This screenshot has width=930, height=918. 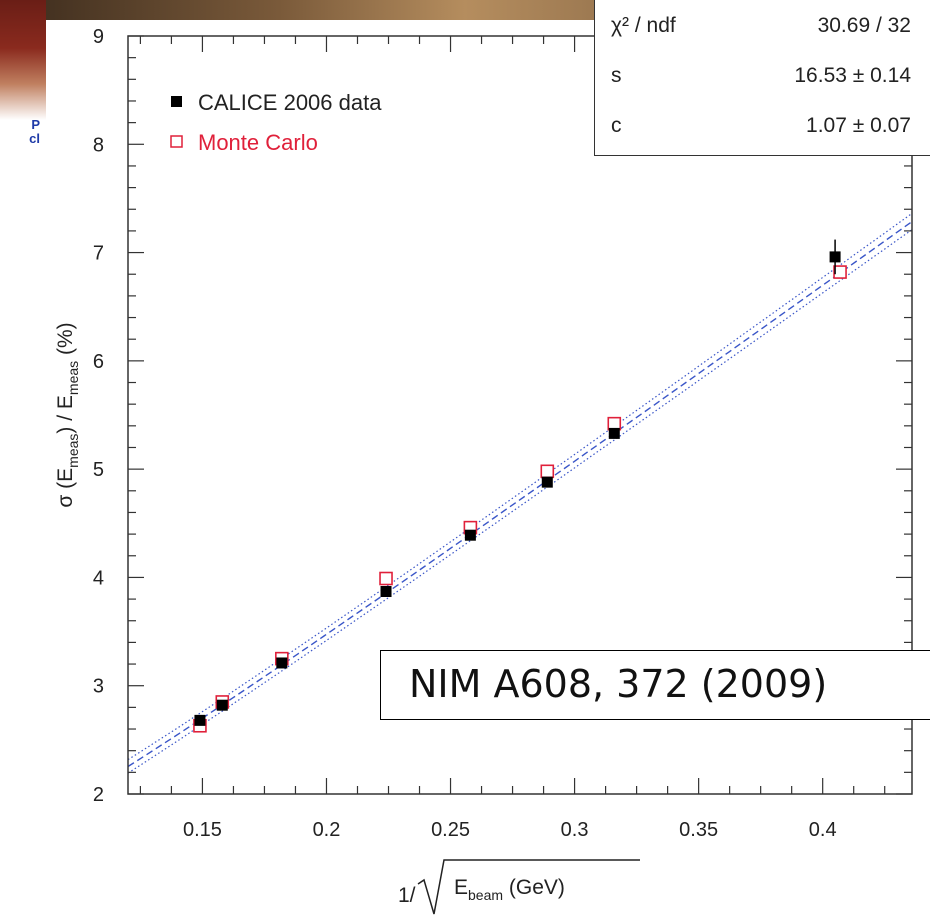 What do you see at coordinates (509, 889) in the screenshot?
I see `x-axis-title-main: Ebeam (GeV)` at bounding box center [509, 889].